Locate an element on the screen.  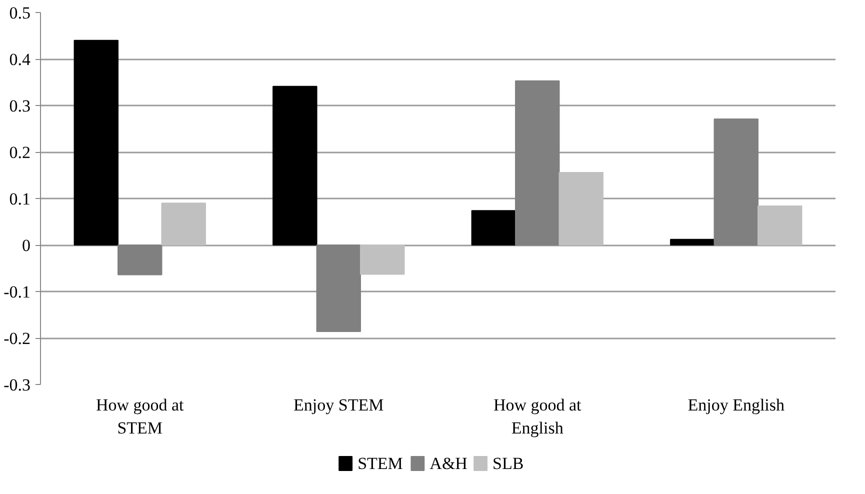
y-tick-label: 0.2 is located at coordinates (19, 152).